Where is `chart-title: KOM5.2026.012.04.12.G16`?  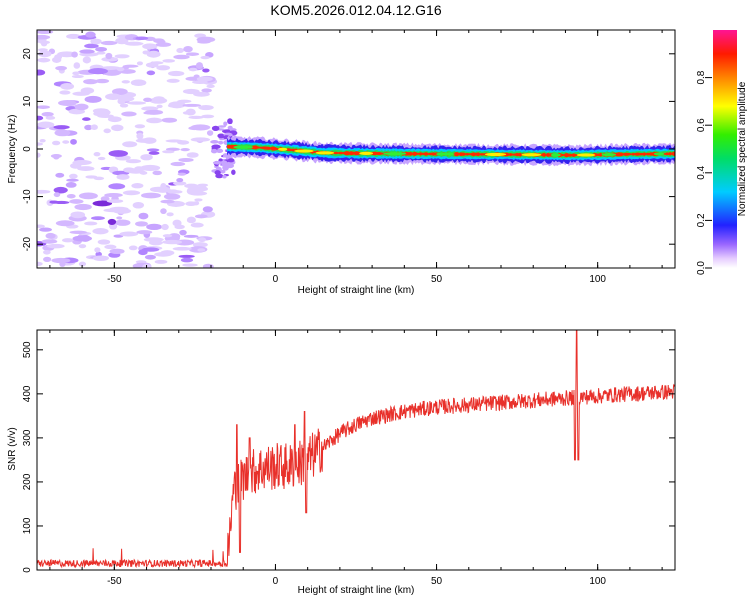
chart-title: KOM5.2026.012.04.12.G16 is located at coordinates (355, 10).